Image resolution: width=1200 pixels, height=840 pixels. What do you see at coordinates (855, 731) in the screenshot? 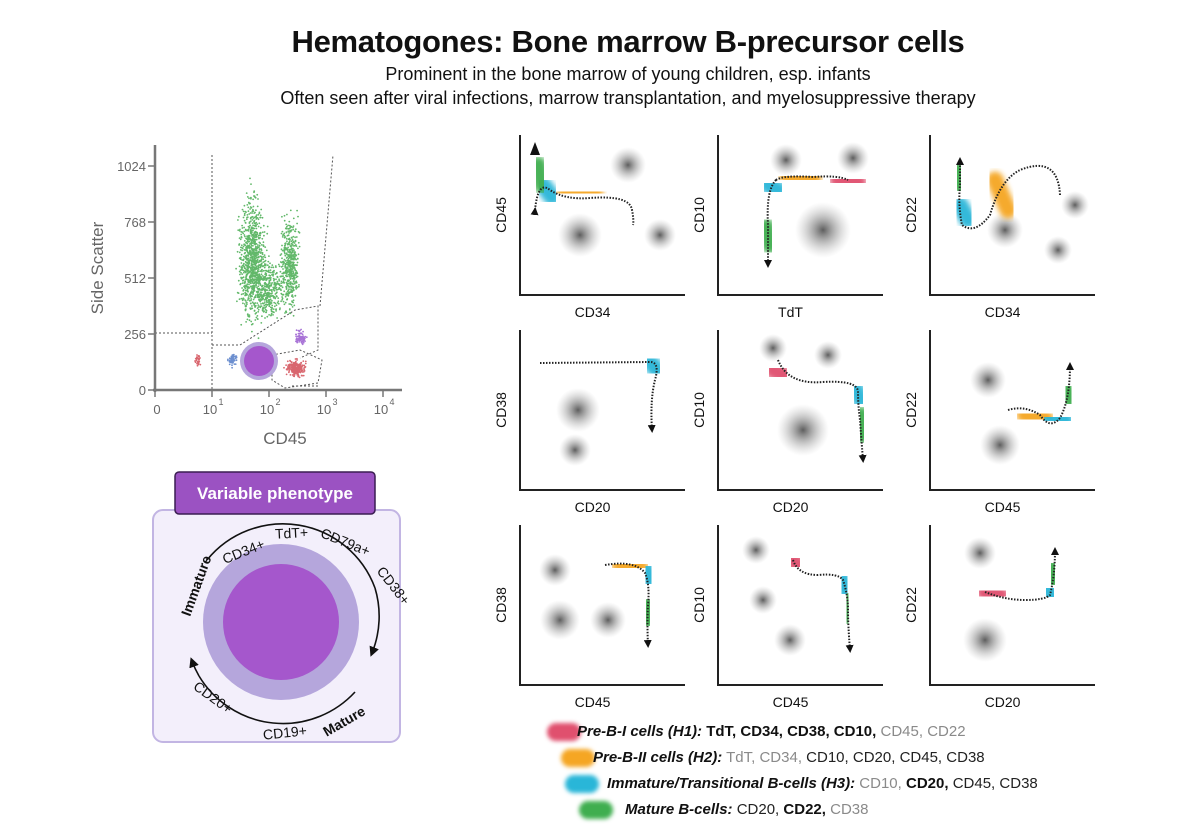
I see `legend-h1-marker: CD10,` at bounding box center [855, 731].